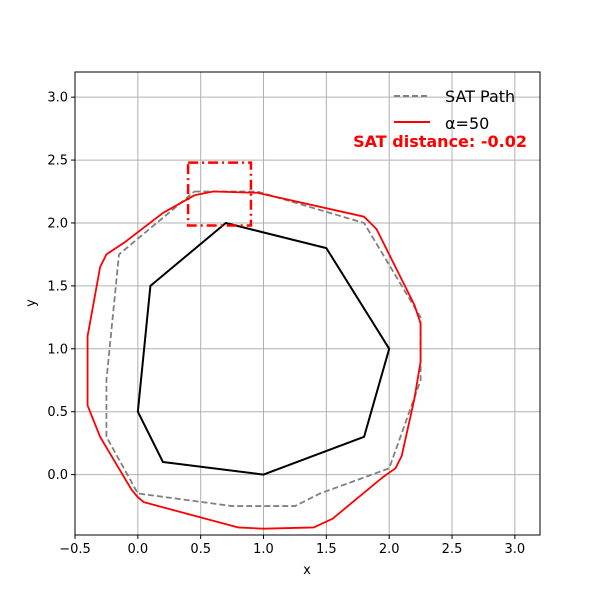  What do you see at coordinates (219, 194) in the screenshot?
I see `highlight-box` at bounding box center [219, 194].